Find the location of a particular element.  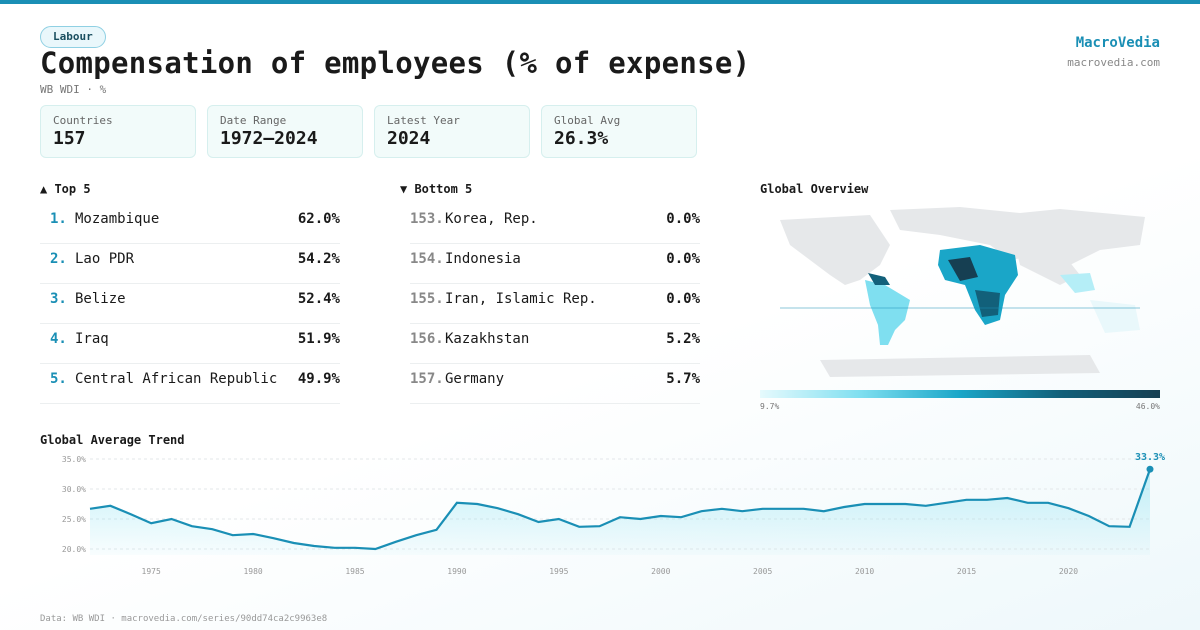

y-tick-label: 20.0% is located at coordinates (74, 549).